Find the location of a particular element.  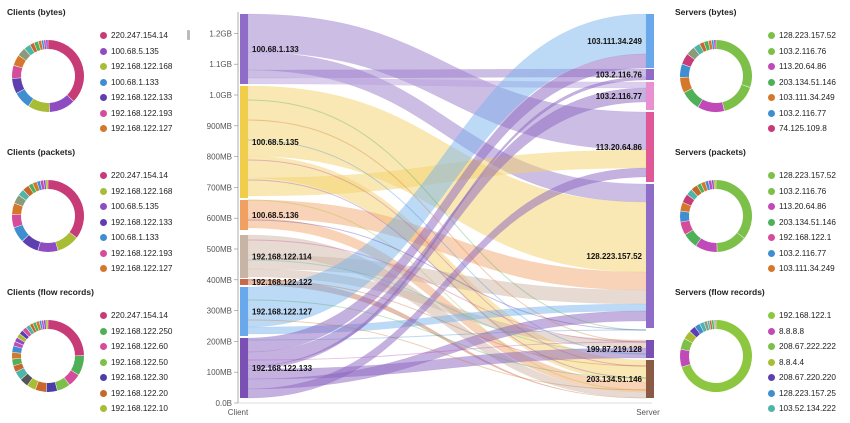

servers-bytes-donut is located at coordinates (716, 76).